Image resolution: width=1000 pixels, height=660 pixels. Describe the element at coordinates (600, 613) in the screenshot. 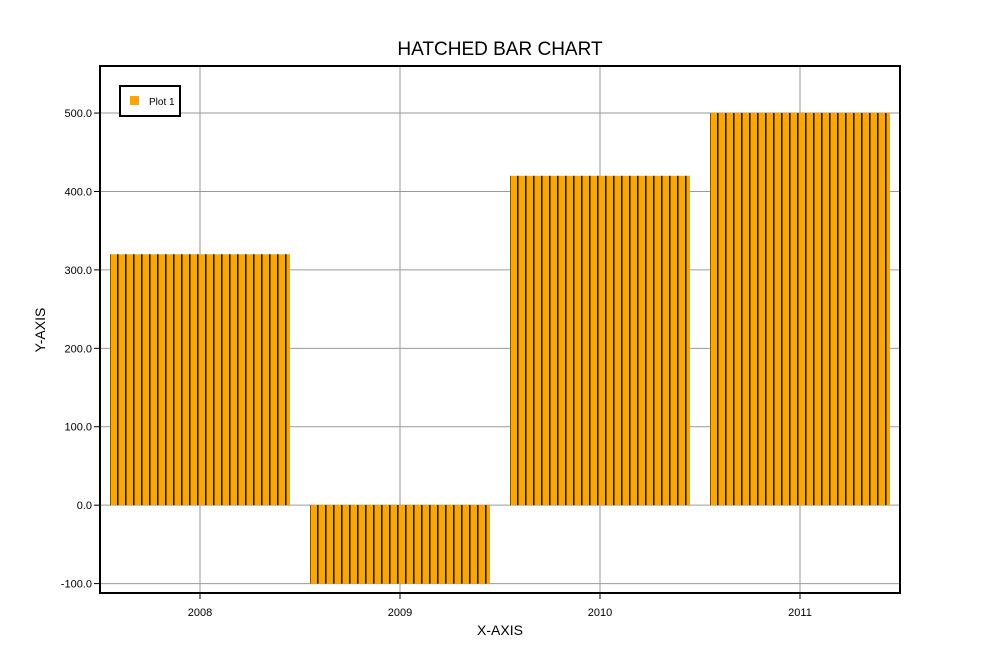

I see `x-tick-label: 2010` at that location.